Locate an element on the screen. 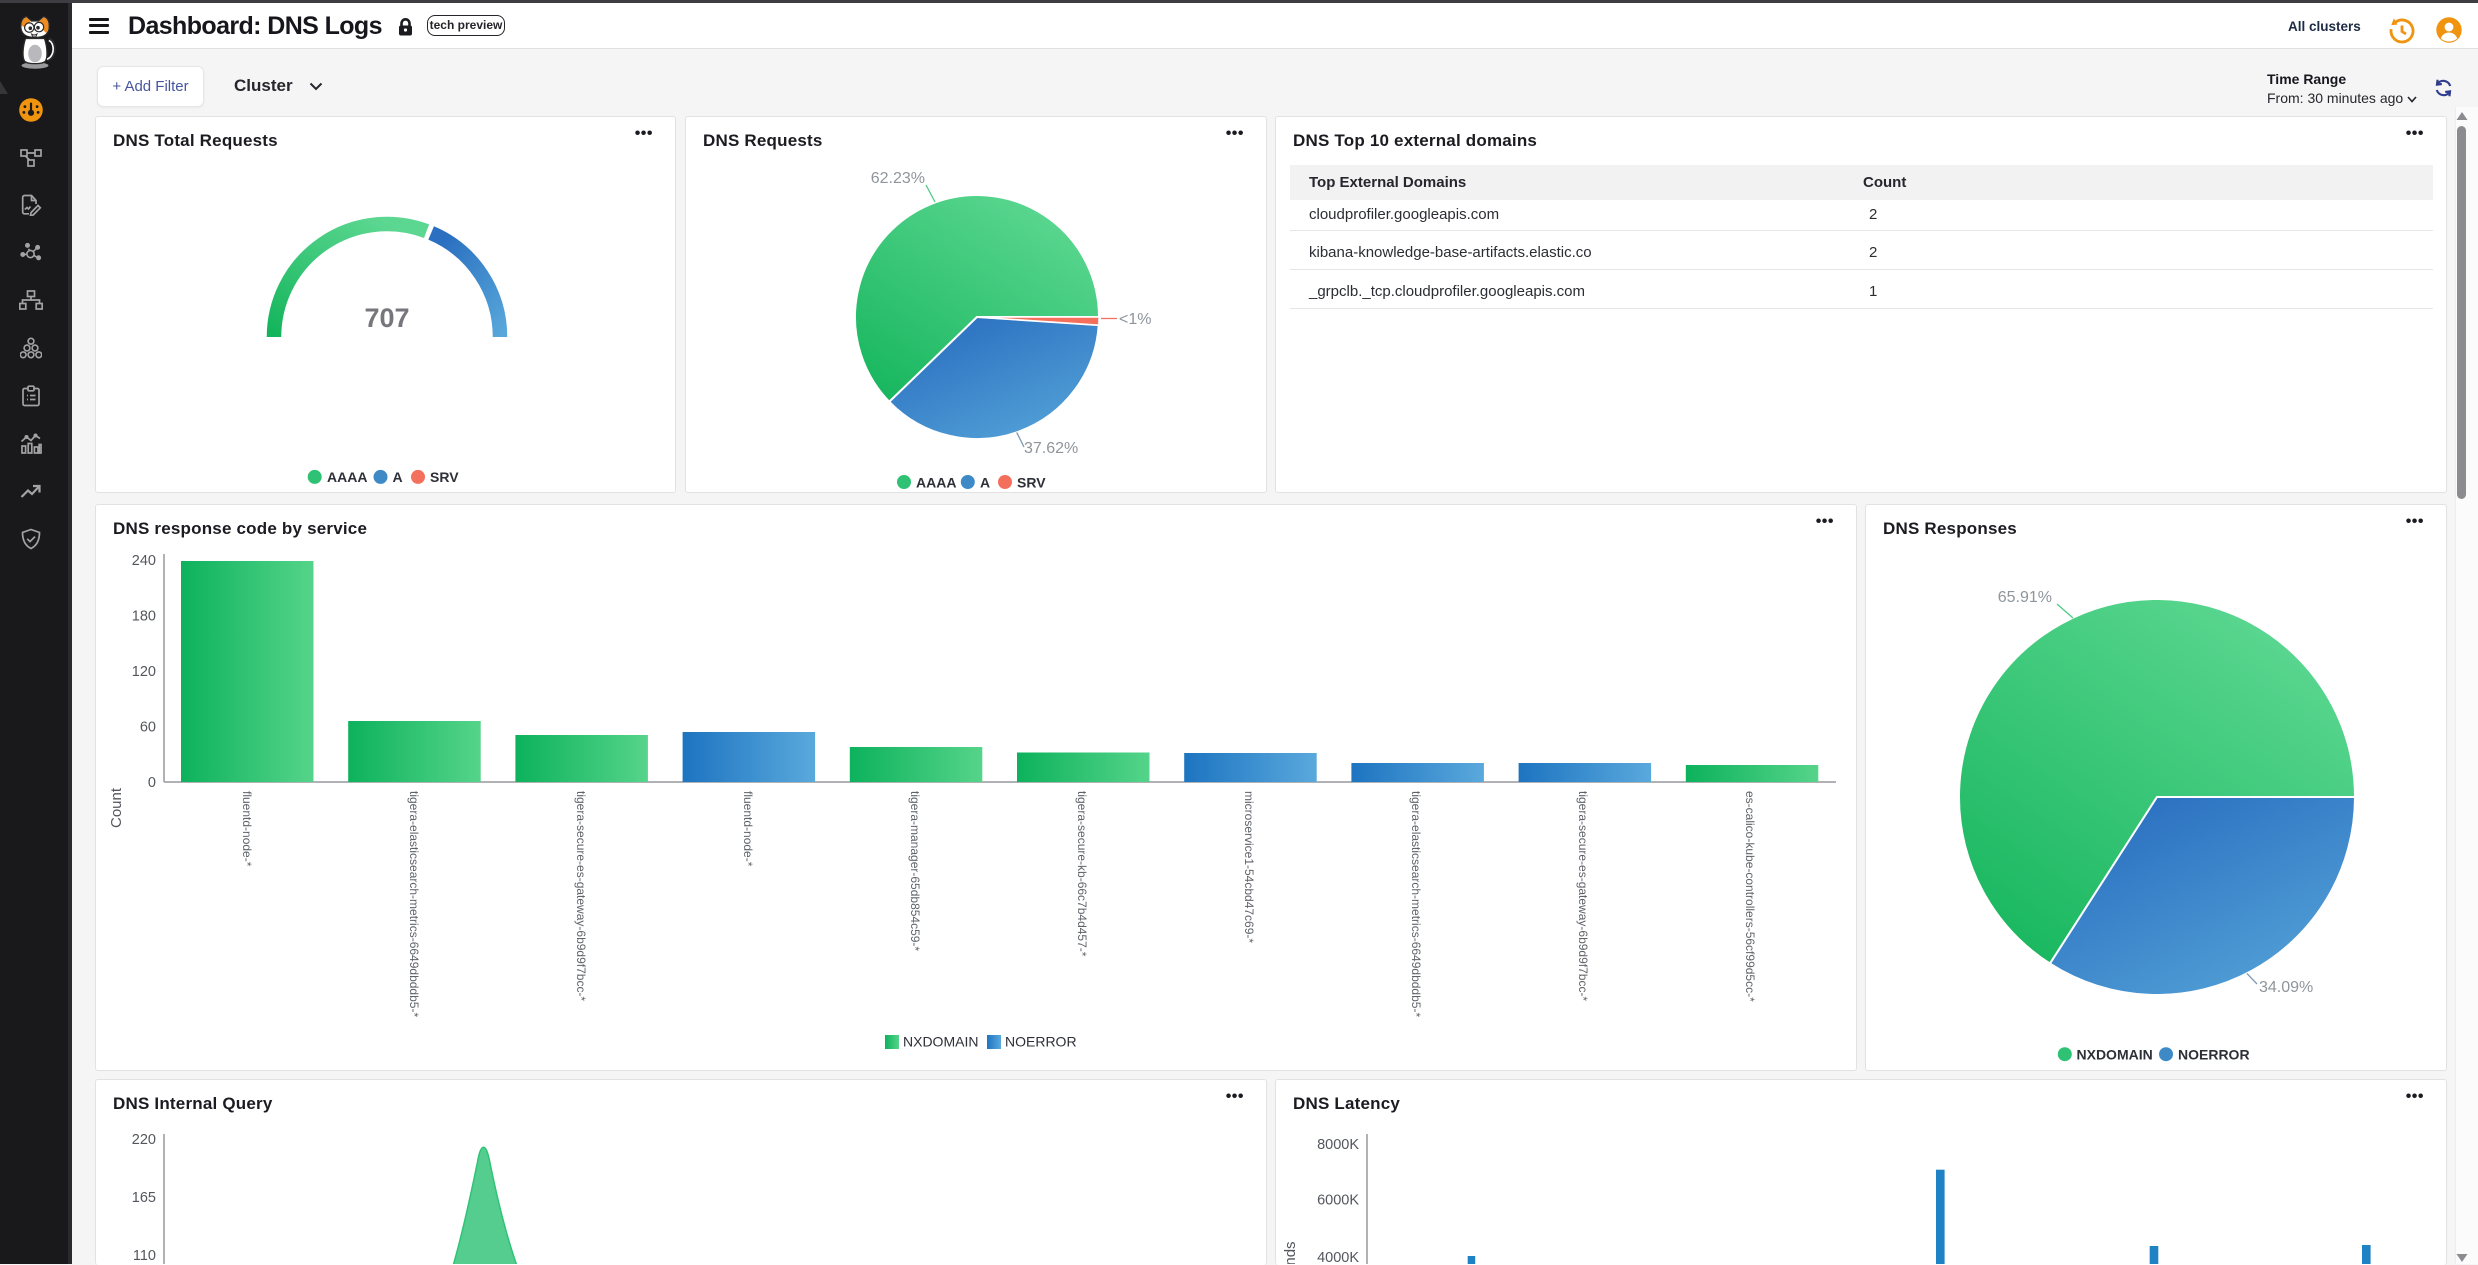 The height and width of the screenshot is (1265, 2478). svg-text: 120 is located at coordinates (144, 672).